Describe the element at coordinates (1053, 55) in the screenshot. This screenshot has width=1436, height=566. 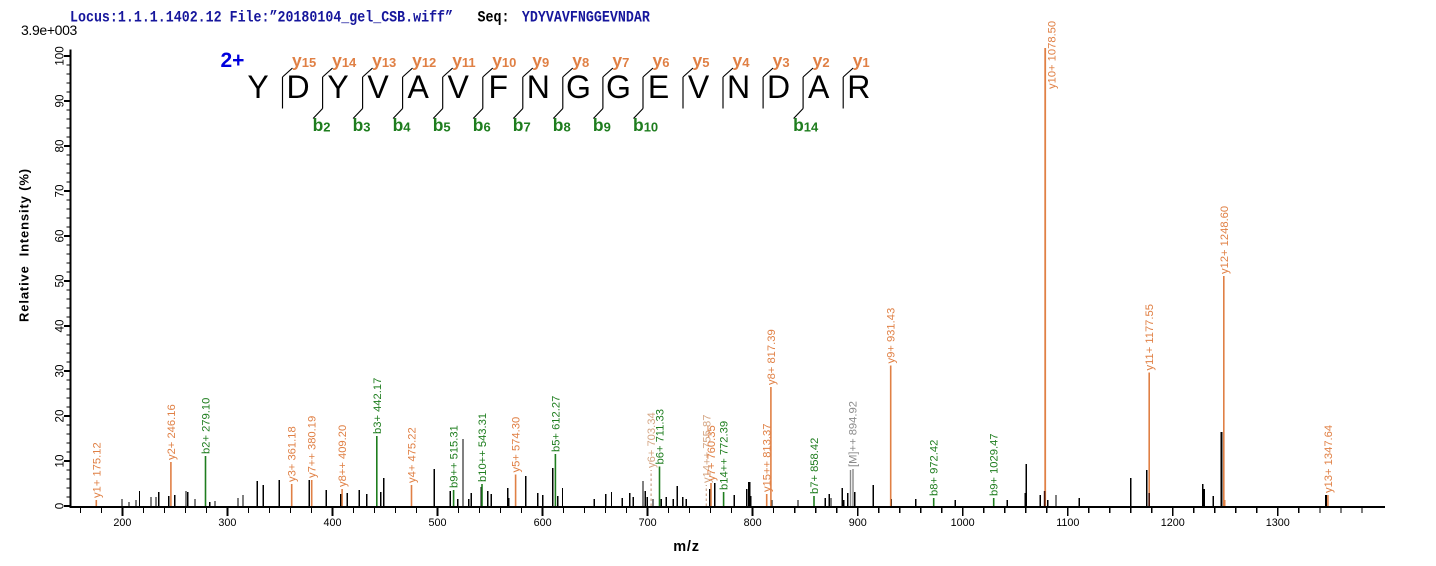
I see `svg-text: y10+ 1078.50` at that location.